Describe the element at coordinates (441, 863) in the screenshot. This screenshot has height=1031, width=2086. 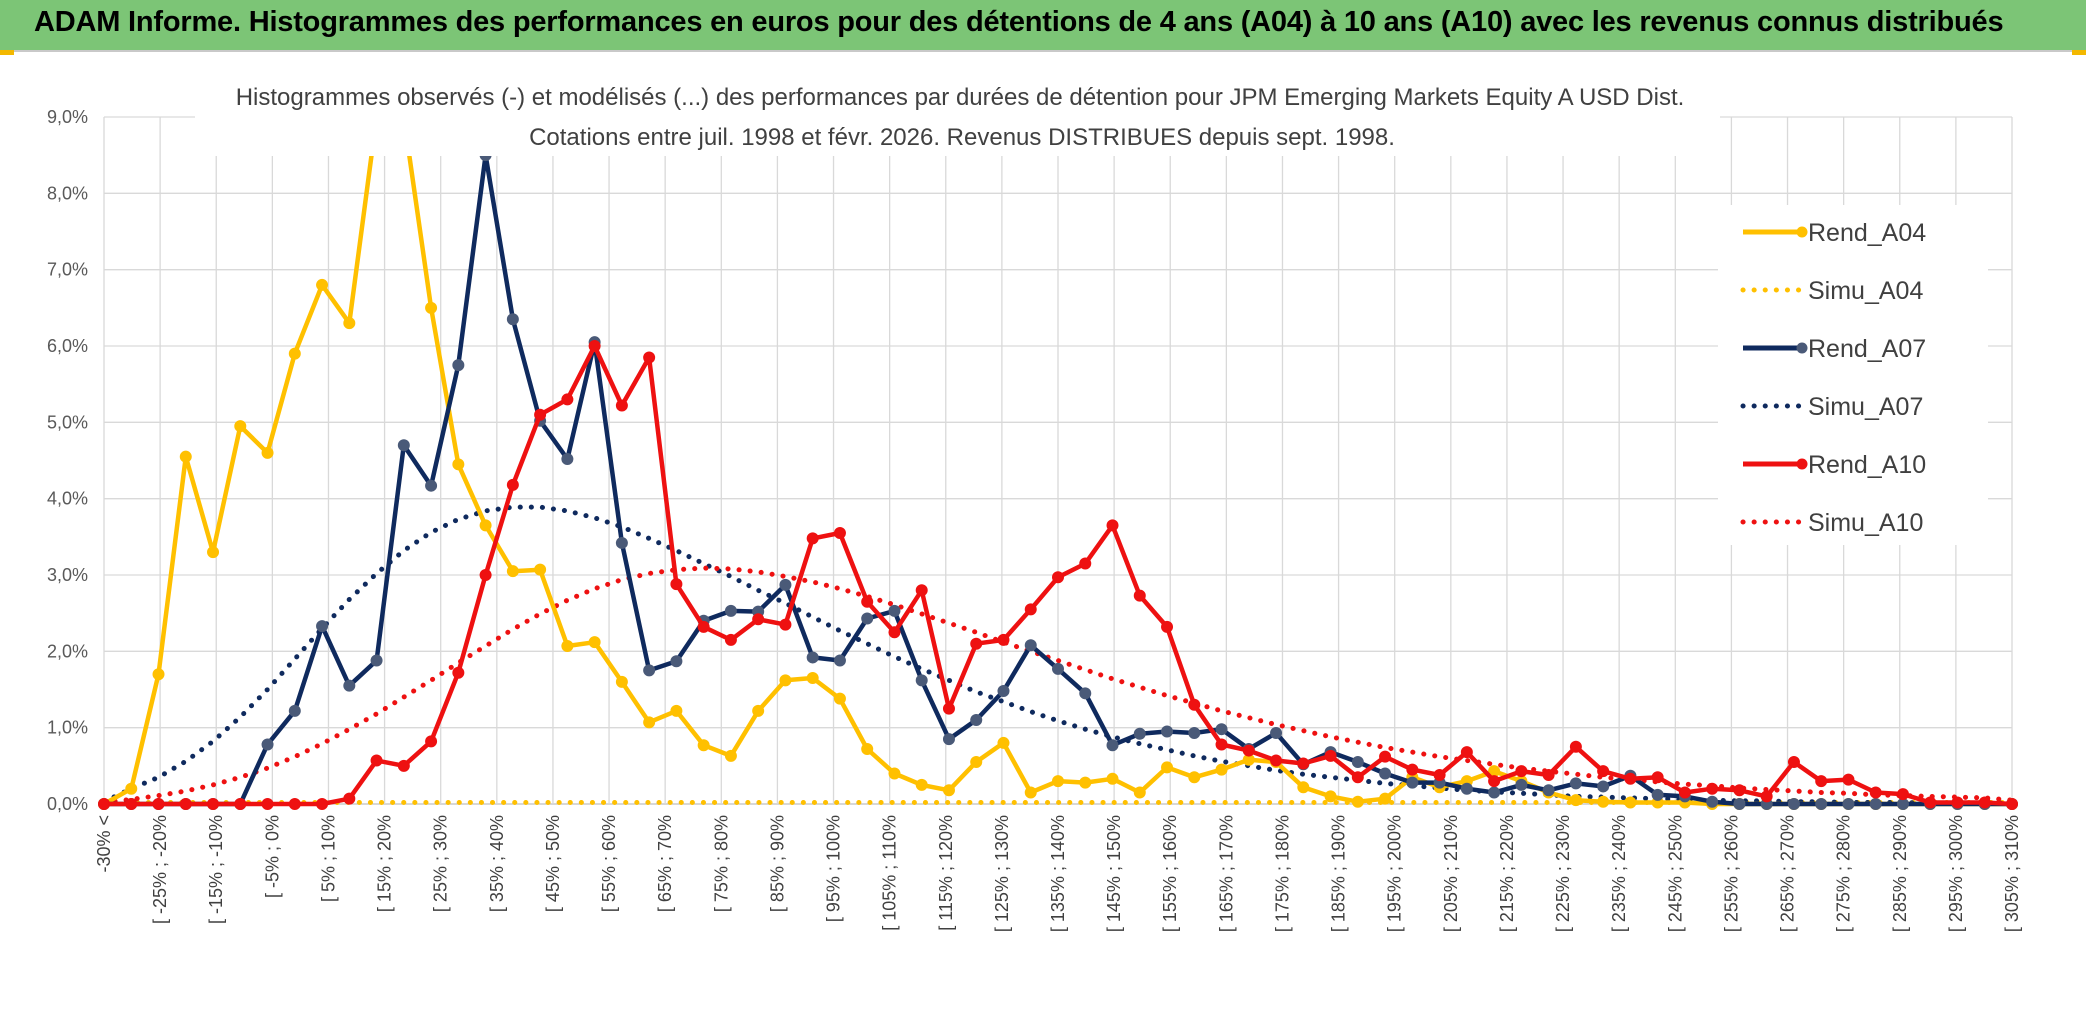
I see `x-tick-label: [ 25% ; 30%` at that location.